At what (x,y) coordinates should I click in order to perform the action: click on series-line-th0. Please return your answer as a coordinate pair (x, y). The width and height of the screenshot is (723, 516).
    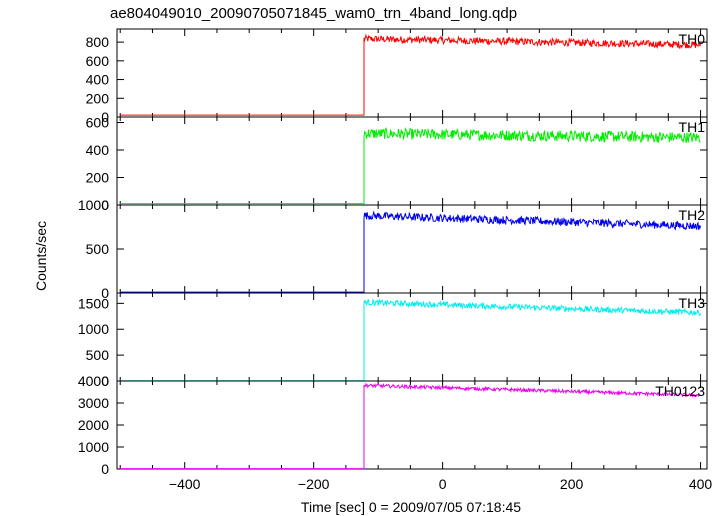
    Looking at the image, I should click on (411, 74).